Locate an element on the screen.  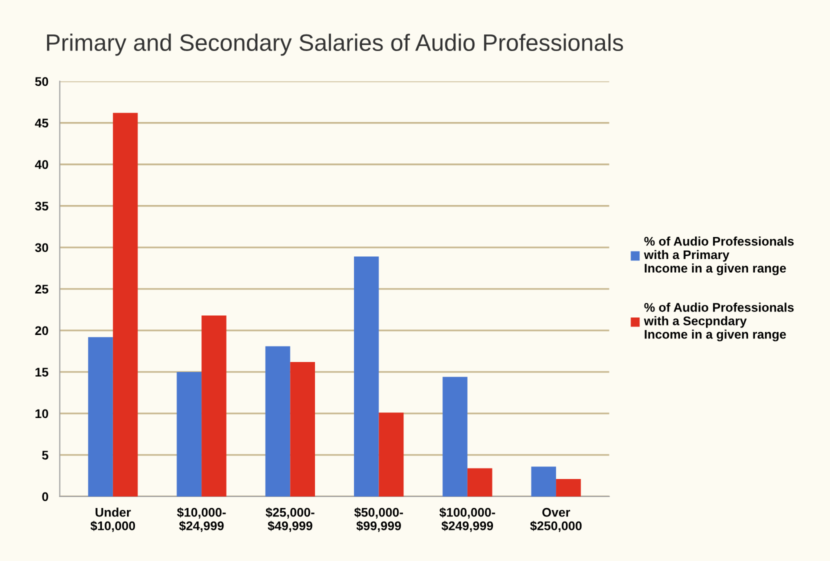
chart-title: Primary and Secondary Salaries of Audio Professionals is located at coordinates (335, 45).